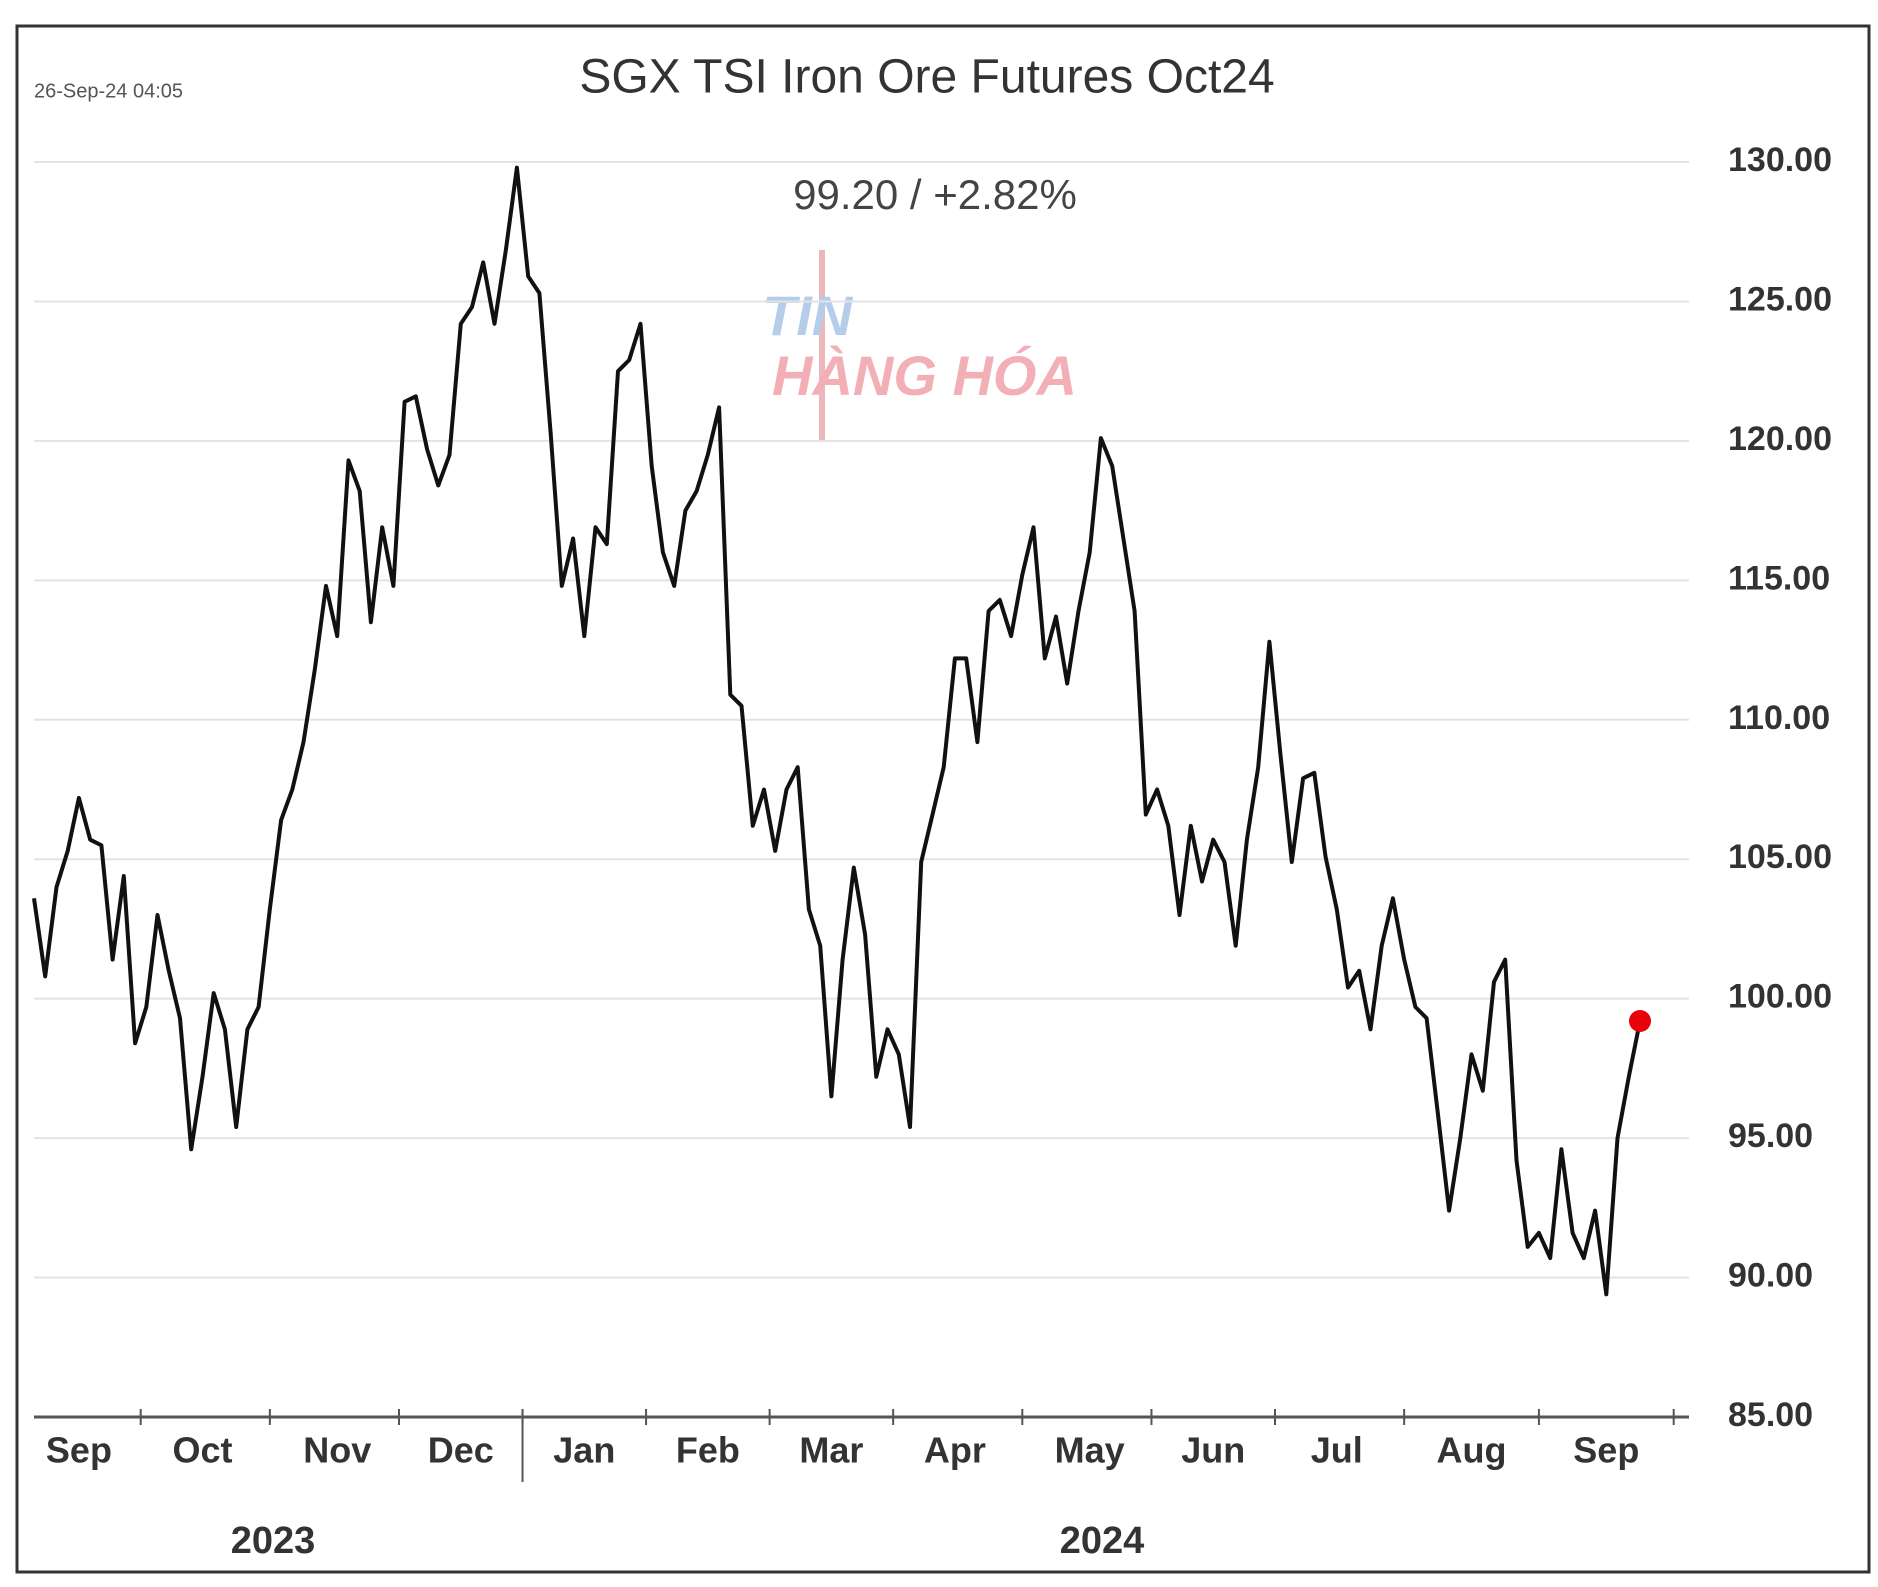 This screenshot has width=1878, height=1587. Describe the element at coordinates (1337, 1450) in the screenshot. I see `x-tick-label: Jul` at that location.